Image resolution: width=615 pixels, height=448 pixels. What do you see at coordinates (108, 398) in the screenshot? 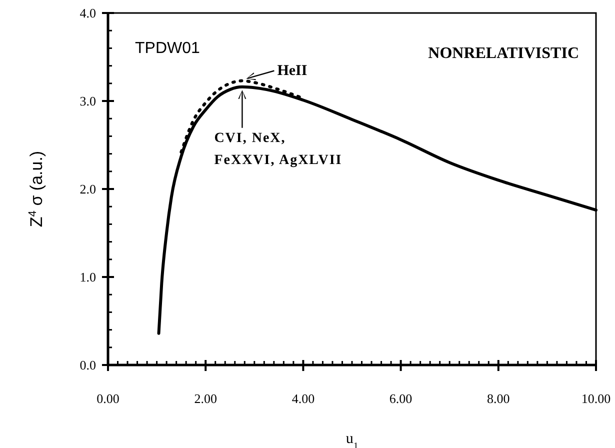
I see `x-tick-label: 0.00` at bounding box center [108, 398].